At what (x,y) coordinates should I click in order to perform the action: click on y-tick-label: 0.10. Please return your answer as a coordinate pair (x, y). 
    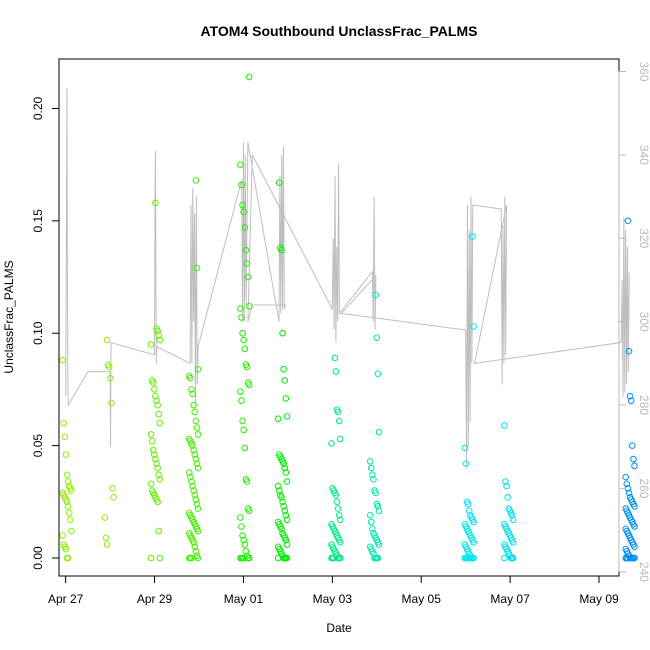
    Looking at the image, I should click on (38, 333).